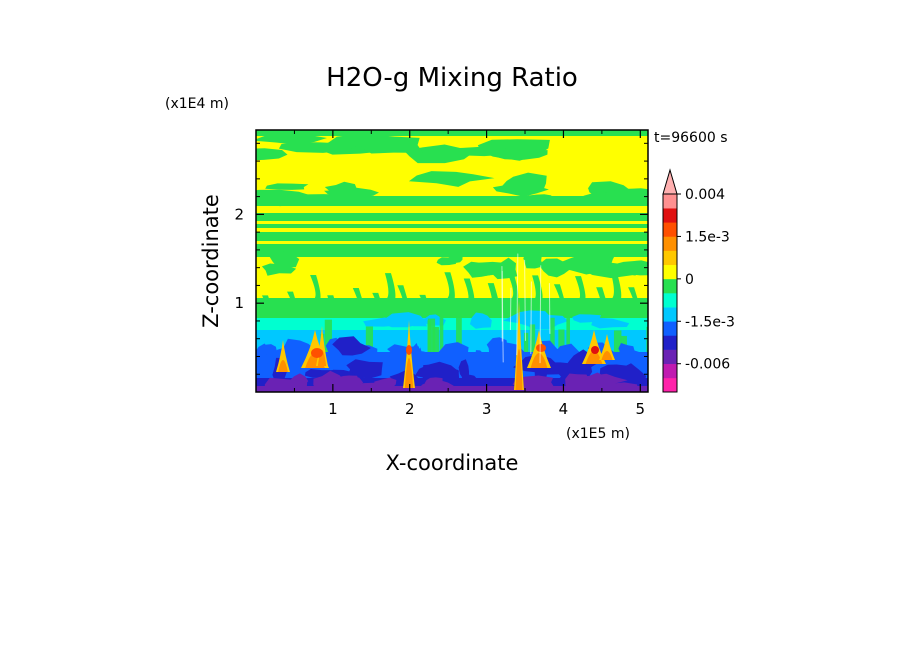 The height and width of the screenshot is (654, 904). Describe the element at coordinates (452, 463) in the screenshot. I see `x-axis-label: X-coordinate` at that location.